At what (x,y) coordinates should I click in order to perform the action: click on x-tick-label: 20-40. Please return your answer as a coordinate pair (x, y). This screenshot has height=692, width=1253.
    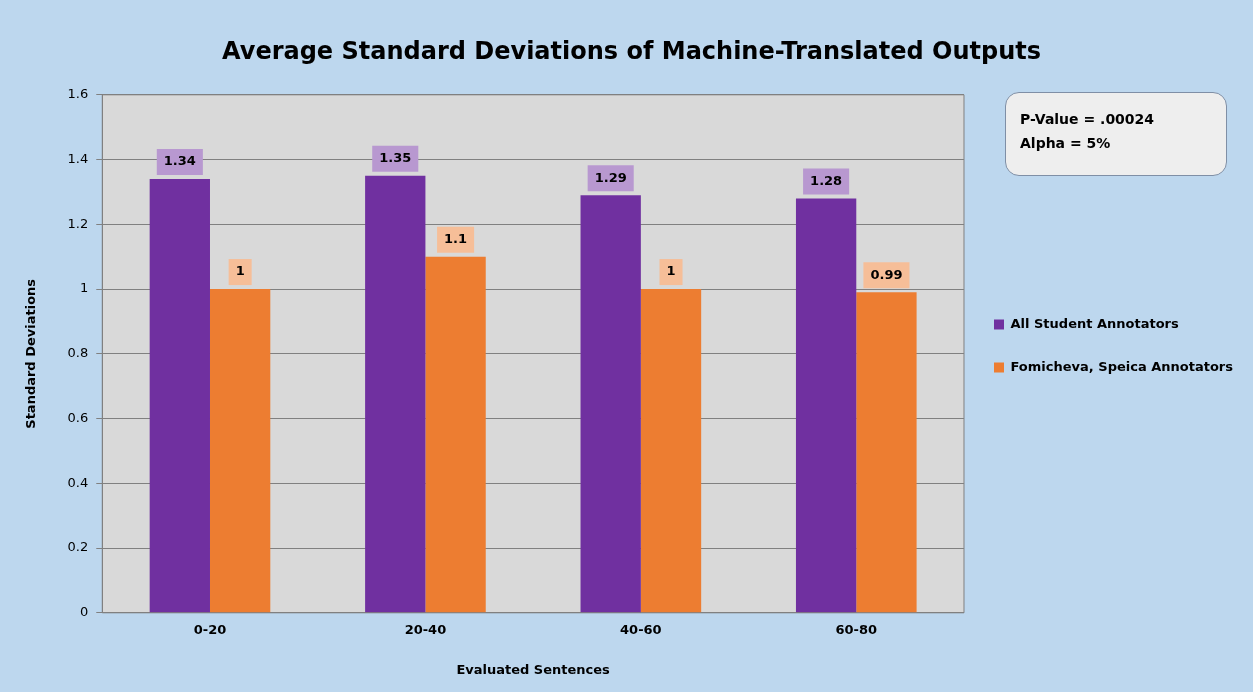
    Looking at the image, I should click on (425, 629).